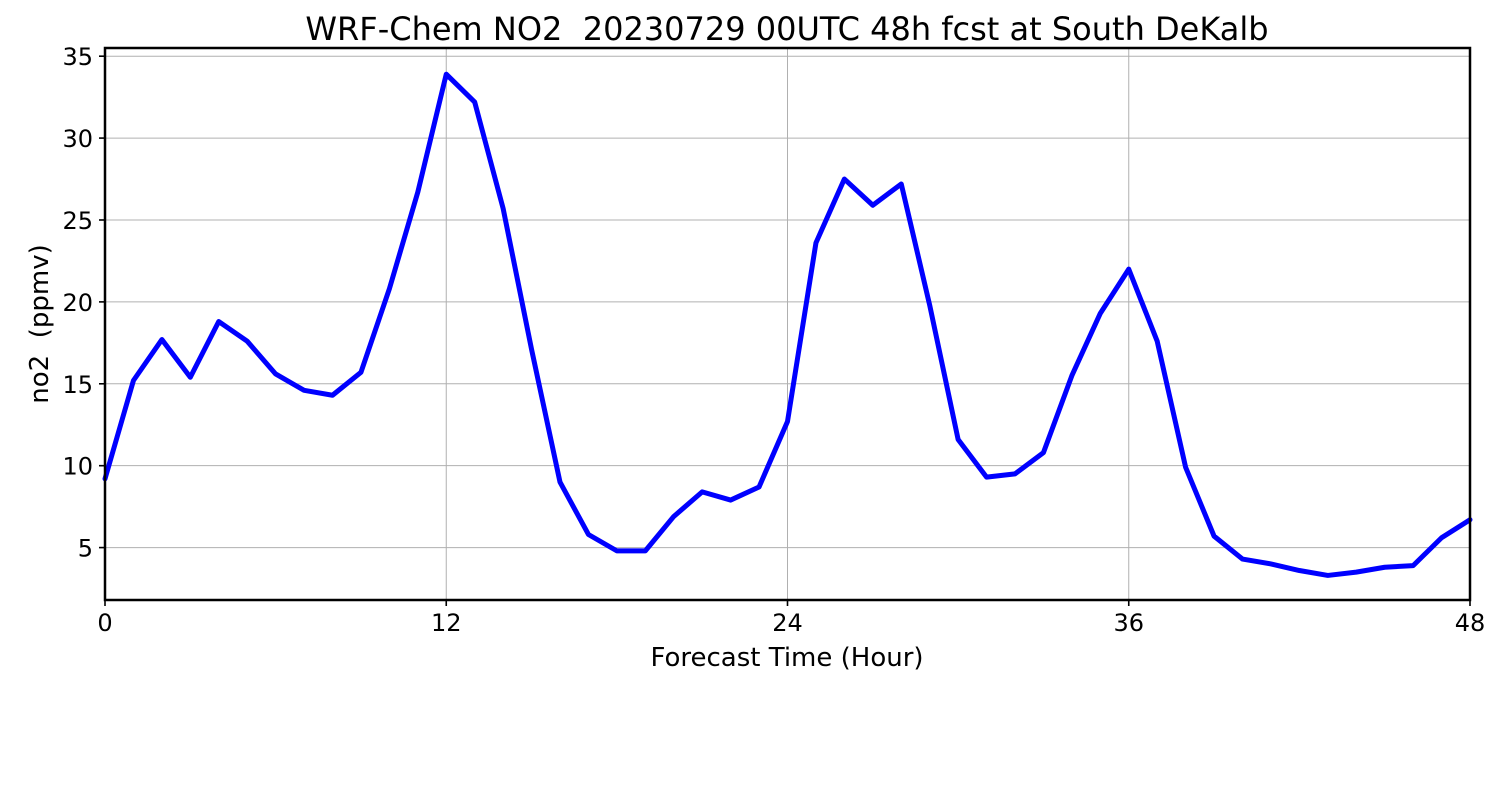 The width and height of the screenshot is (1500, 800). What do you see at coordinates (1128, 623) in the screenshot?
I see `x-tick-label: 36` at bounding box center [1128, 623].